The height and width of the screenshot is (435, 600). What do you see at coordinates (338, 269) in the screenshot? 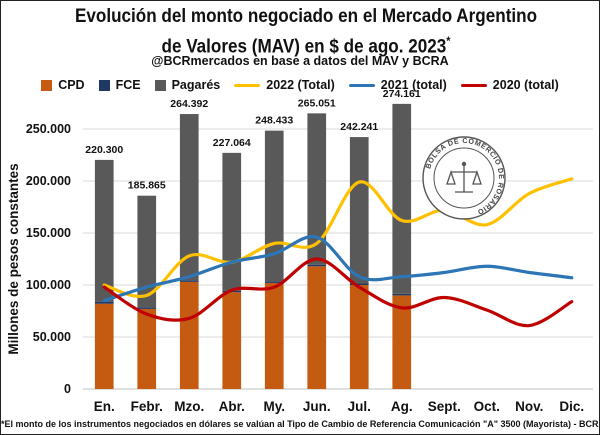
I see `line-series-2021` at bounding box center [338, 269].